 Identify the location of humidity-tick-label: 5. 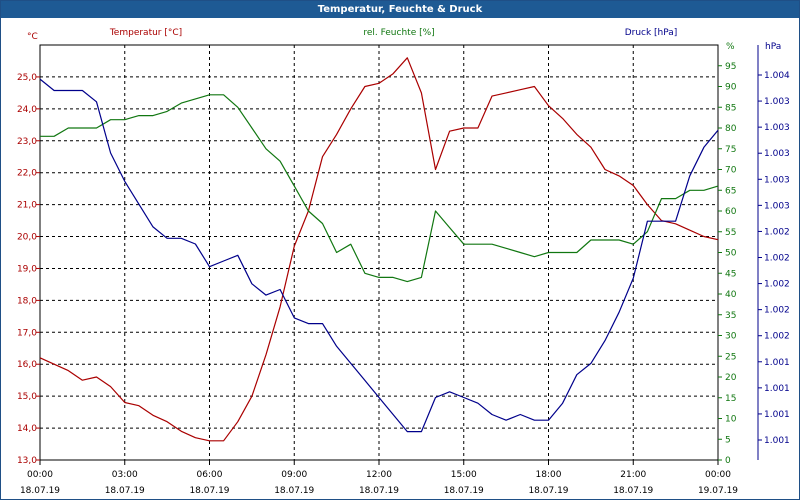
(728, 440).